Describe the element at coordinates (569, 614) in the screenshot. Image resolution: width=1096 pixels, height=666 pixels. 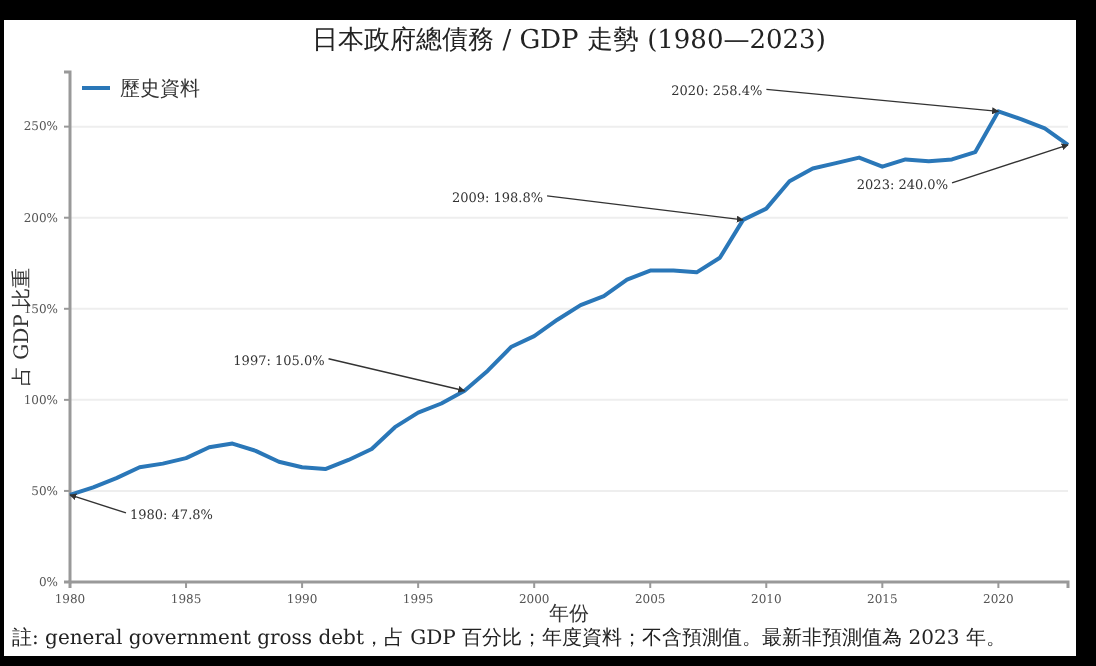
I see `x-axis-title: 年份` at that location.